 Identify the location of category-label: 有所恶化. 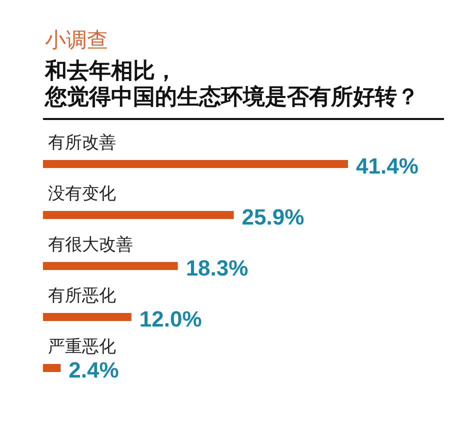
(82, 296).